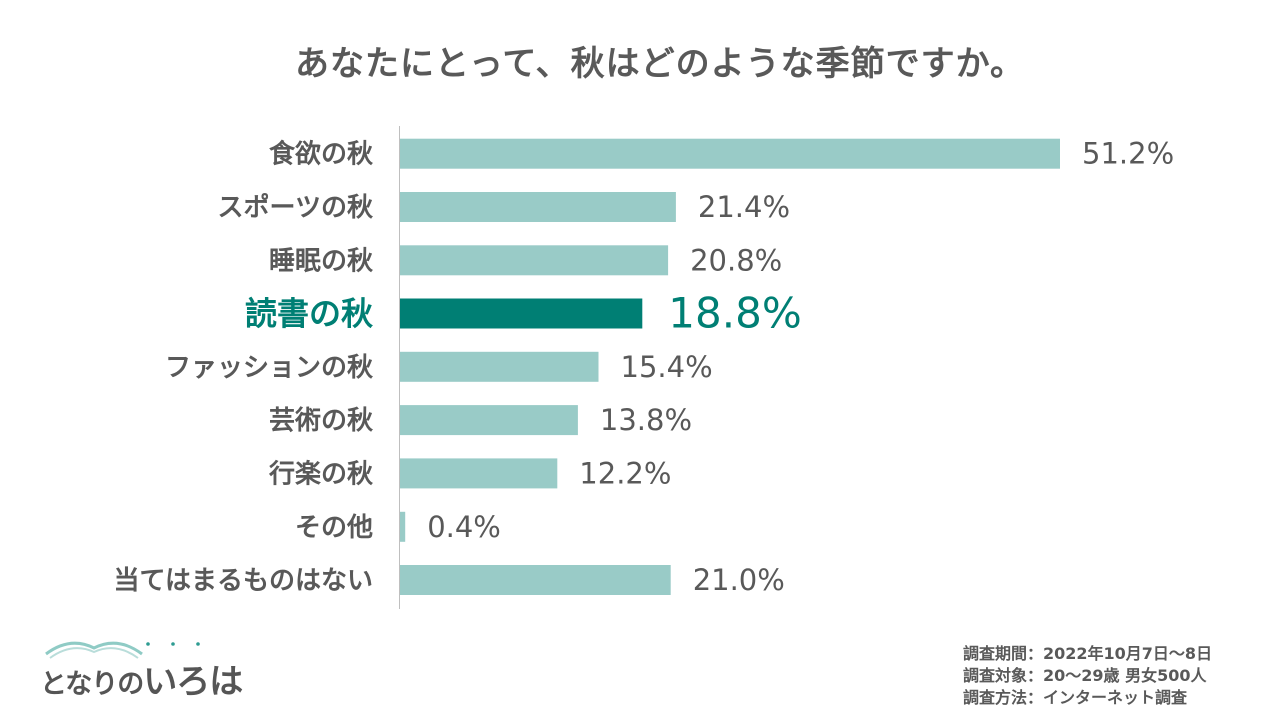 This screenshot has width=1280, height=720. I want to click on category-label-3: 読書の秋, so click(309, 314).